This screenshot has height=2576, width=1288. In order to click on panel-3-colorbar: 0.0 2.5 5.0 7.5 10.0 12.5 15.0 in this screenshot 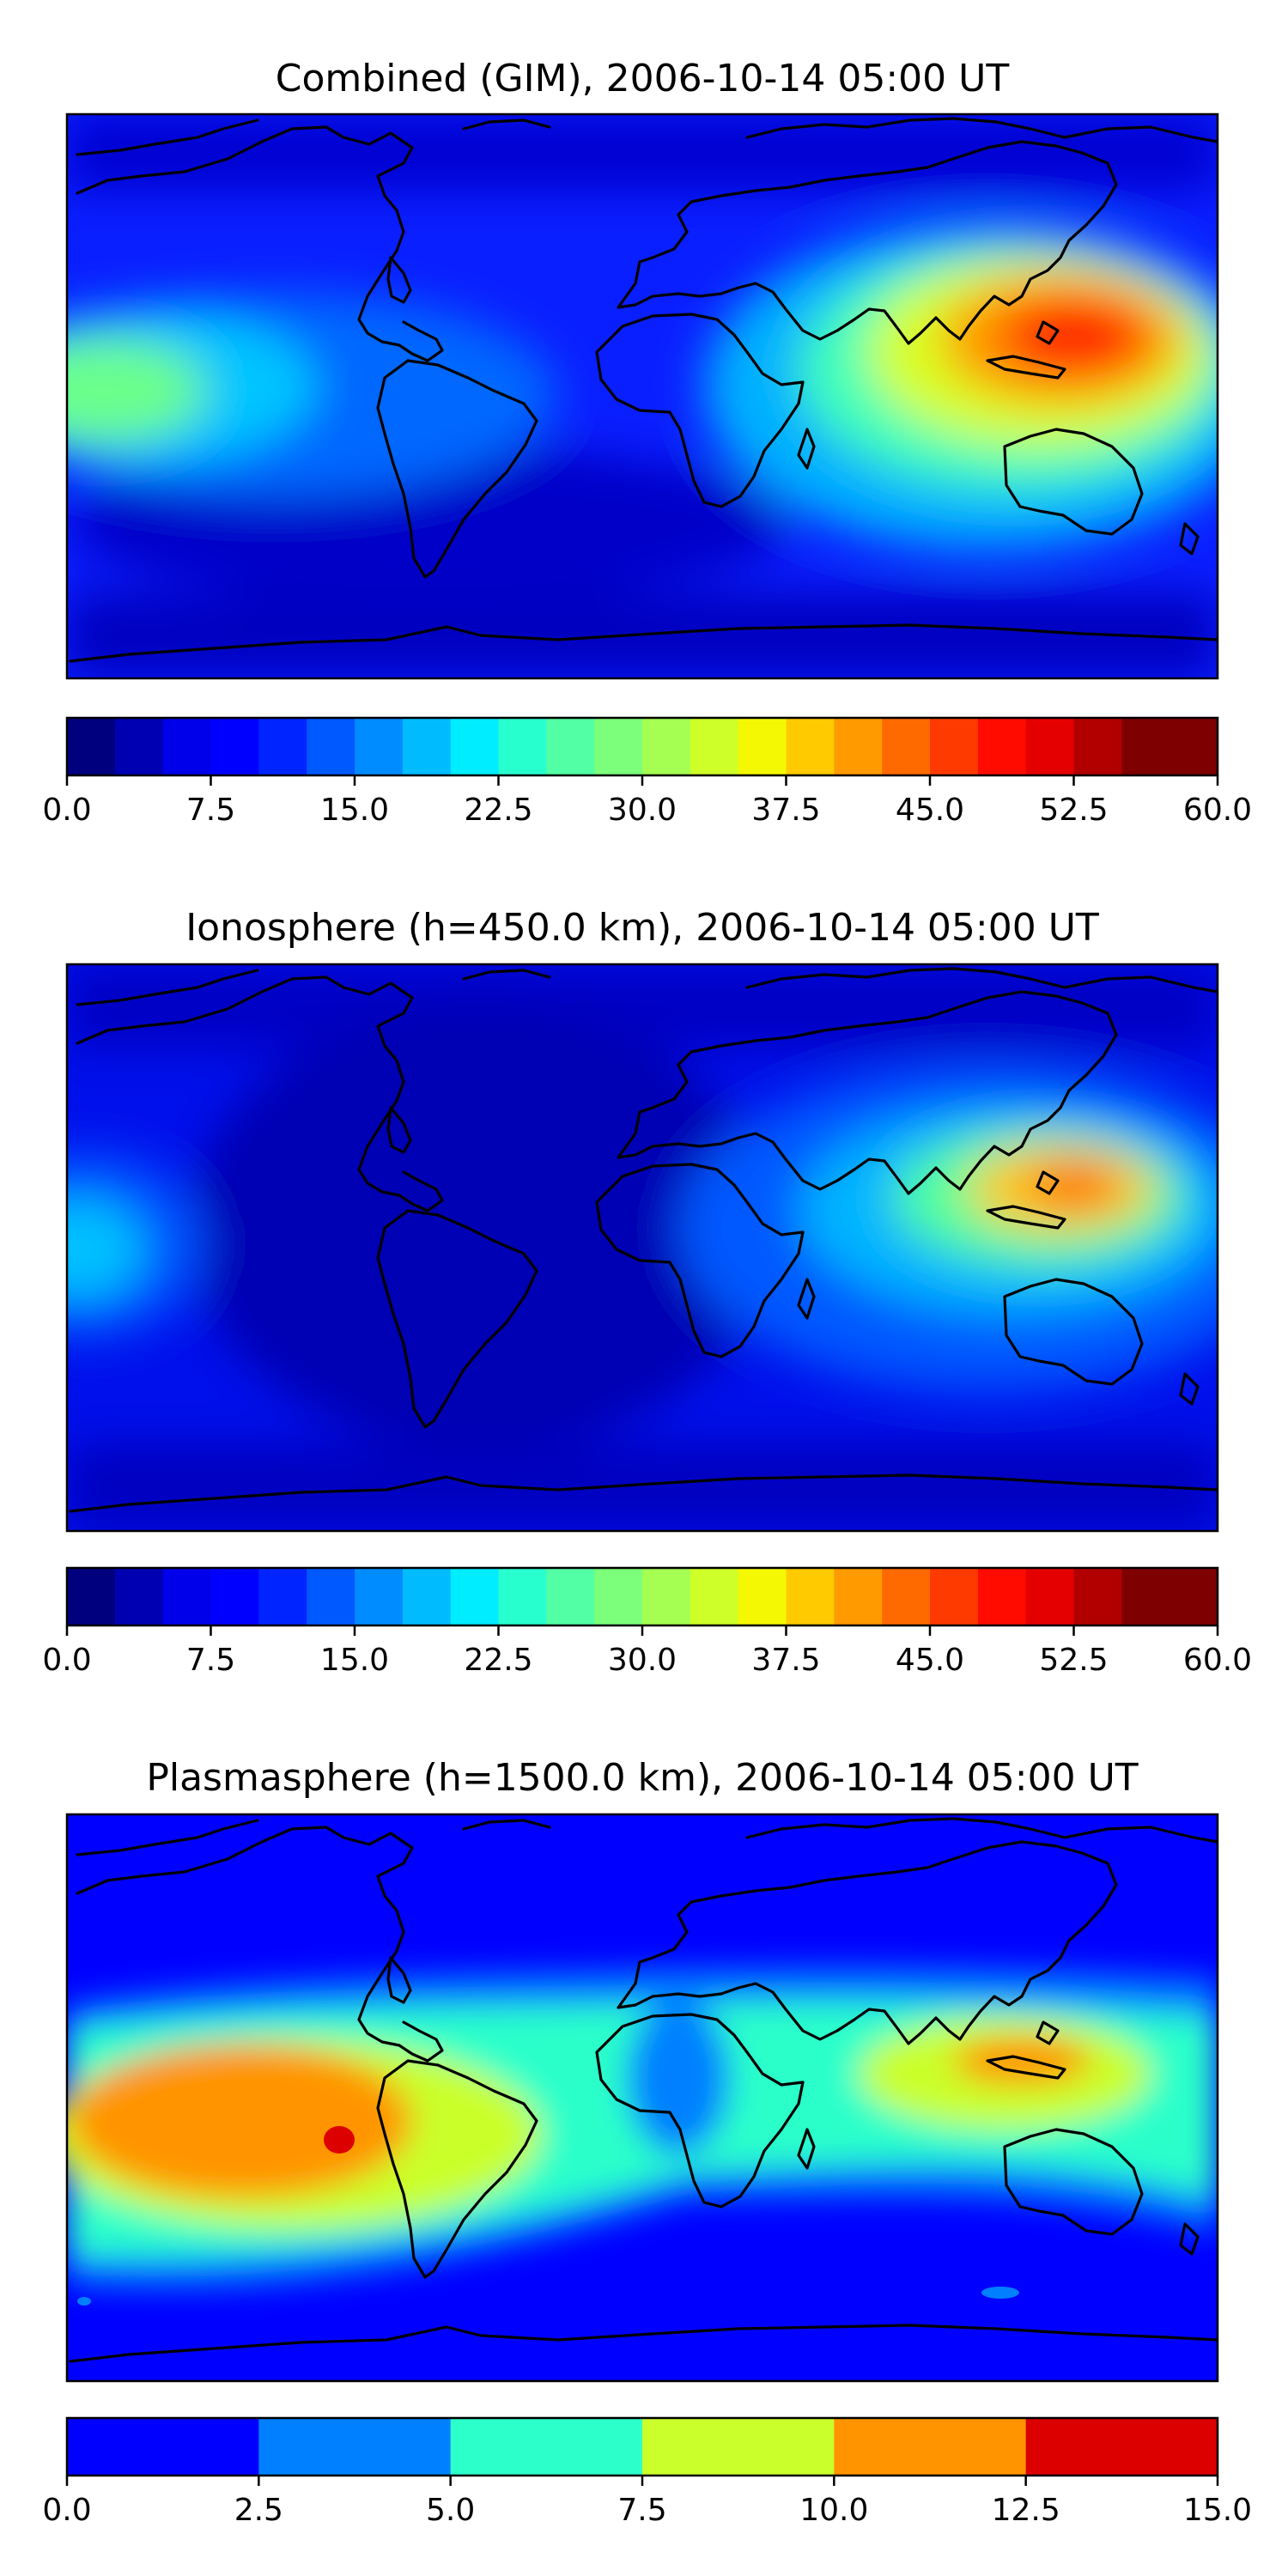, I will do `click(647, 2472)`.